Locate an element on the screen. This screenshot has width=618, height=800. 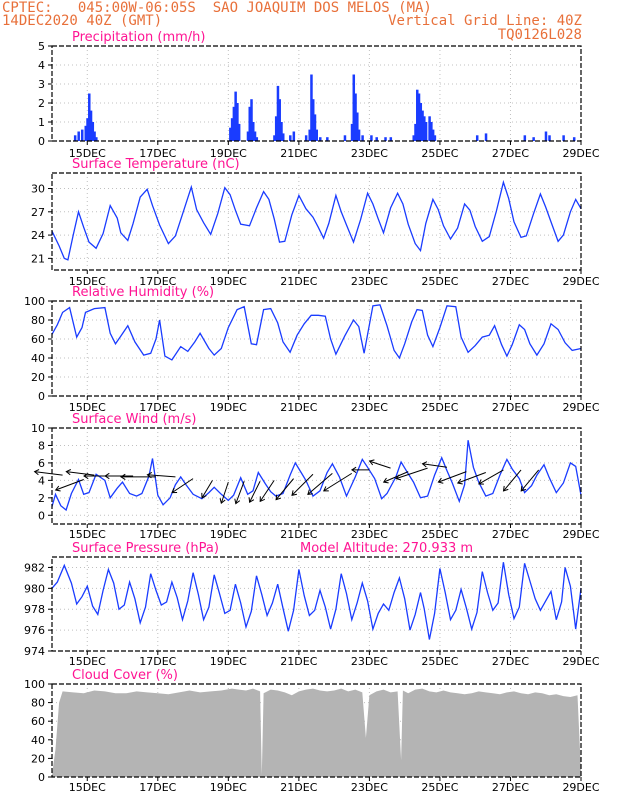
cloud-cover-area is located at coordinates (316, 732).